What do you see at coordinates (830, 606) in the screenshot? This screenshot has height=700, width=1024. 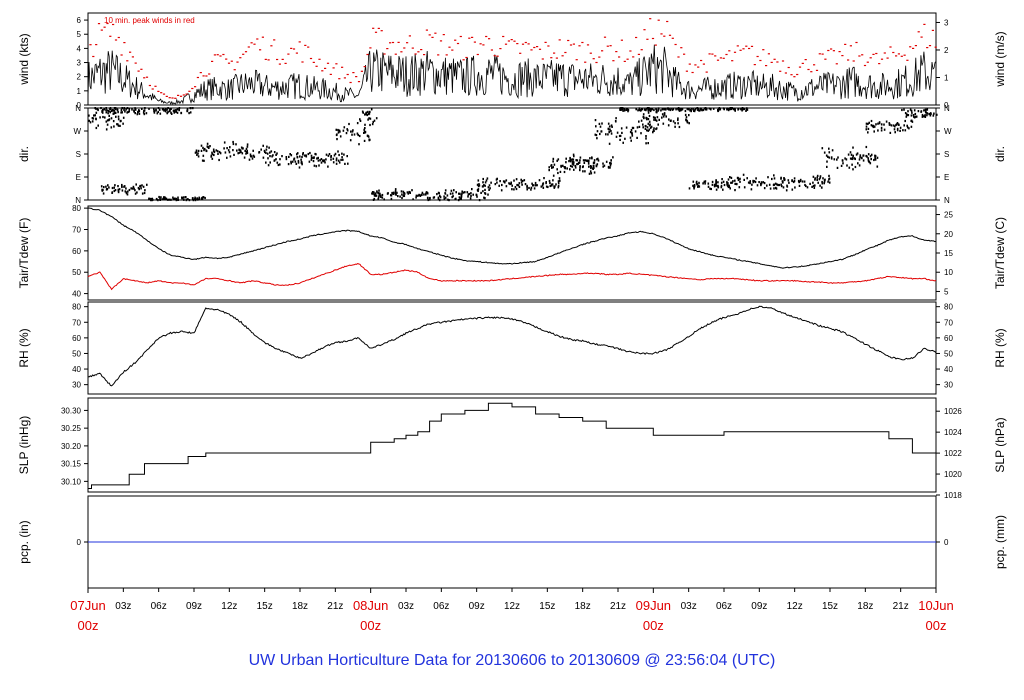 I see `x-hour-label: 15z` at bounding box center [830, 606].